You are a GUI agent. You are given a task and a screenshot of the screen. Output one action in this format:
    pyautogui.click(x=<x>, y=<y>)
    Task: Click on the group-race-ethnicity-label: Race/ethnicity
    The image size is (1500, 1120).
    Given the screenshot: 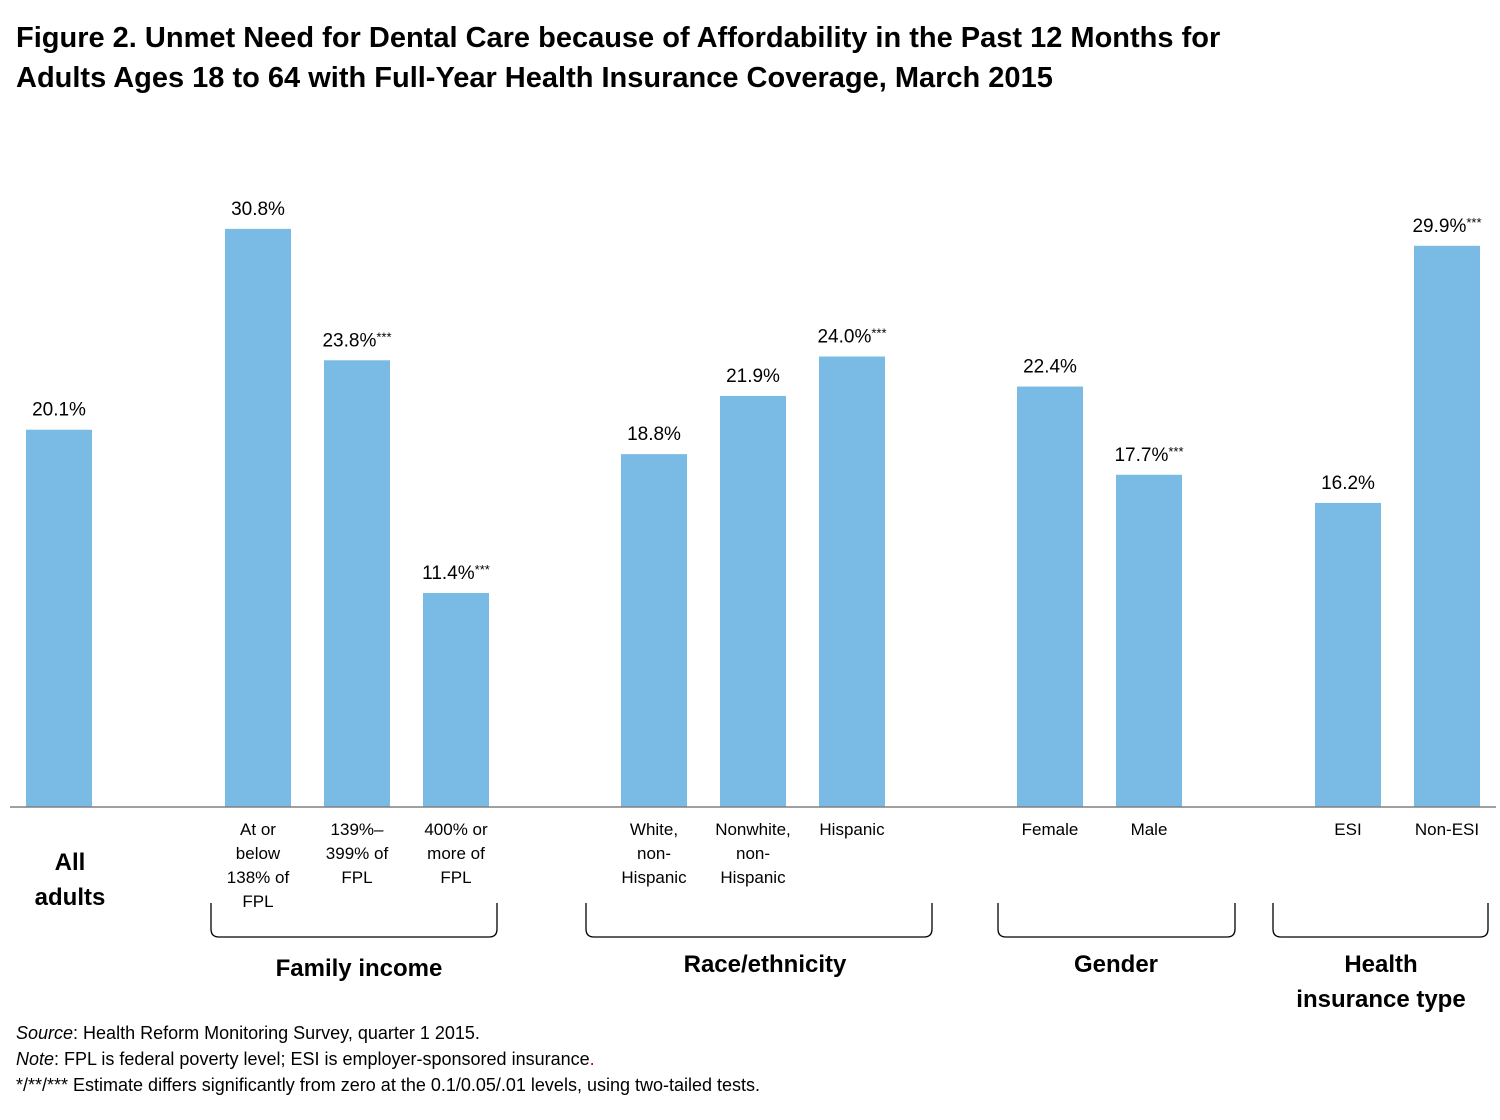 What is the action you would take?
    pyautogui.click(x=765, y=964)
    